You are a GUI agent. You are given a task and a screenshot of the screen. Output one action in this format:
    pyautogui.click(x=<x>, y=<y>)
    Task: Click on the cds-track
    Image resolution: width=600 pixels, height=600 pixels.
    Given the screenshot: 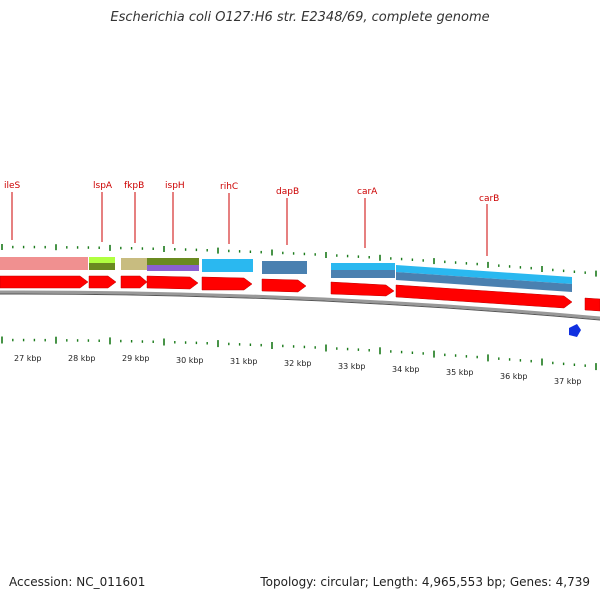 What is the action you would take?
    pyautogui.click(x=300, y=293)
    